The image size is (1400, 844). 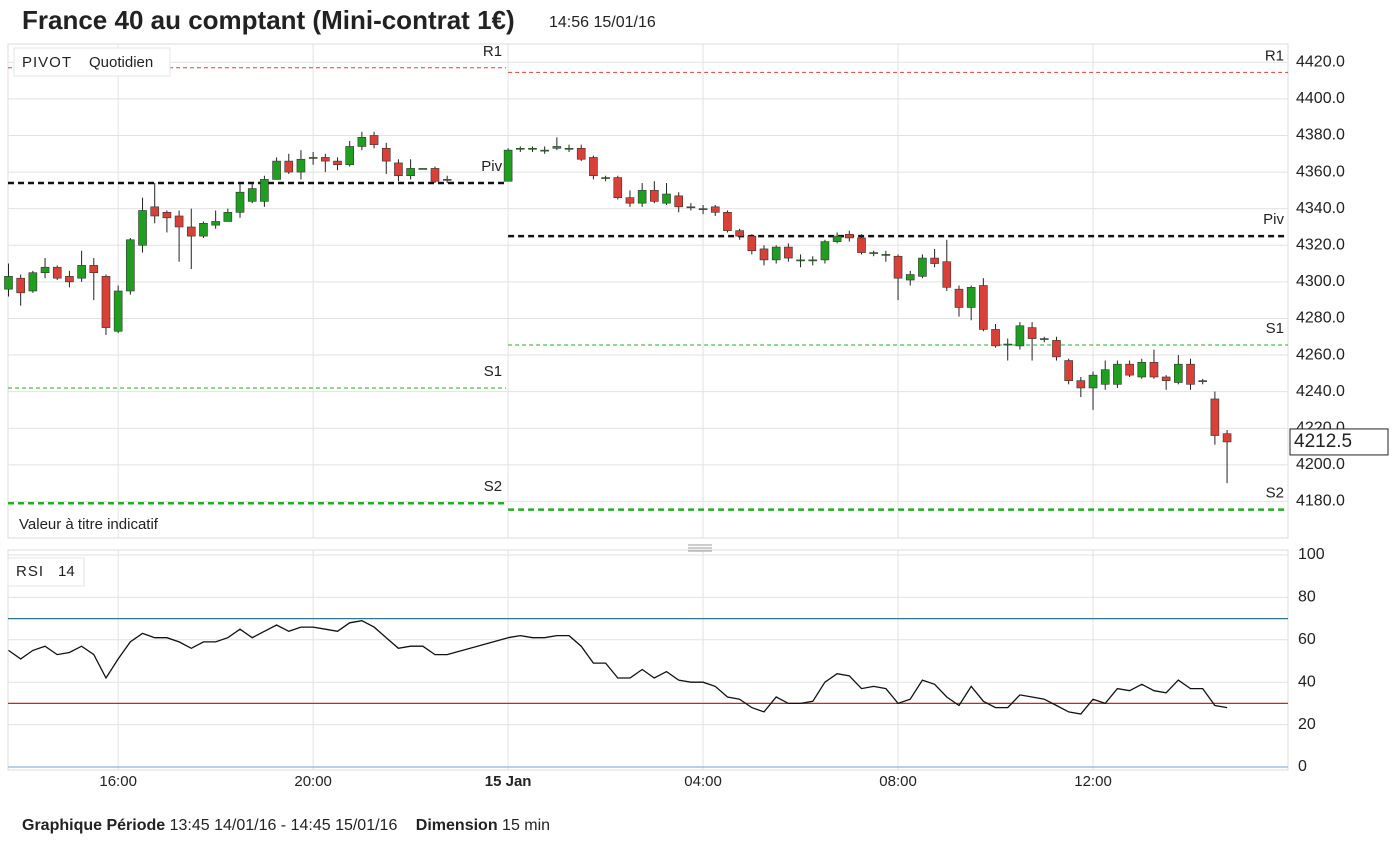 I want to click on y-tick-label: 40, so click(x=1307, y=681).